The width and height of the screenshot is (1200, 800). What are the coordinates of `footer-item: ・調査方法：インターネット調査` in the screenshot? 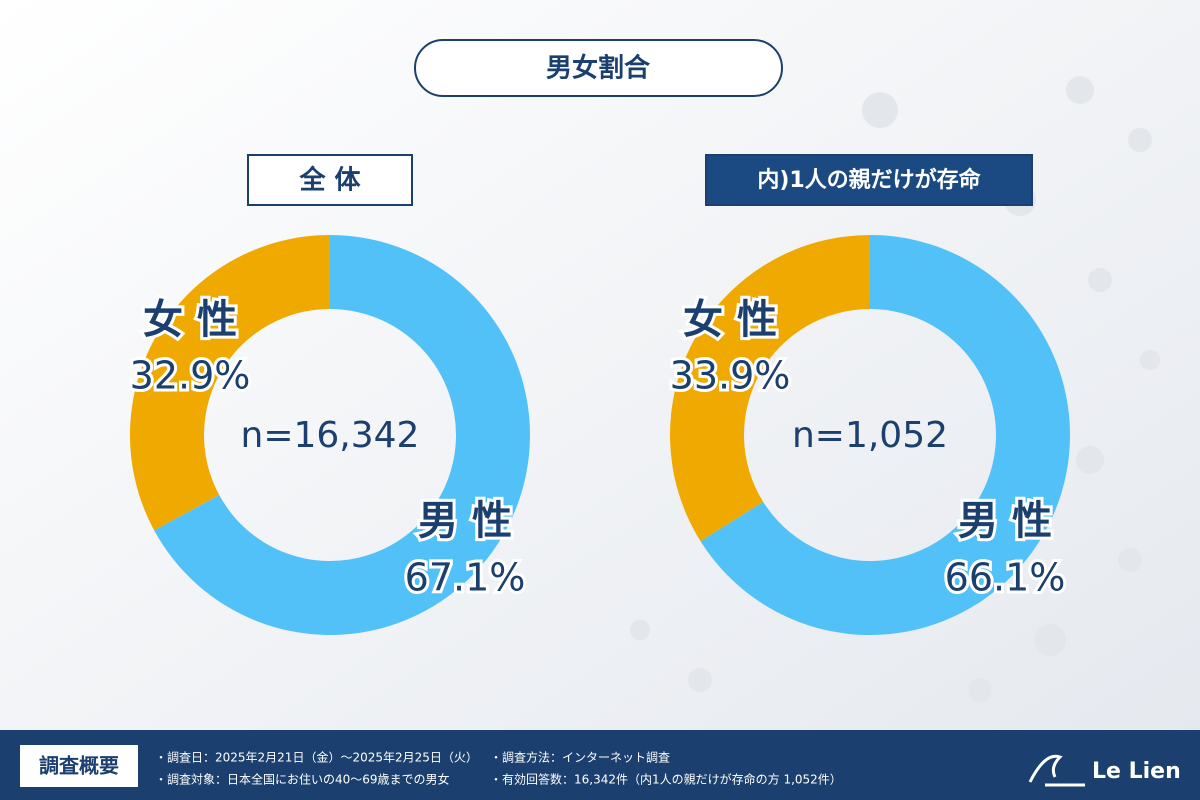 It's located at (580, 757).